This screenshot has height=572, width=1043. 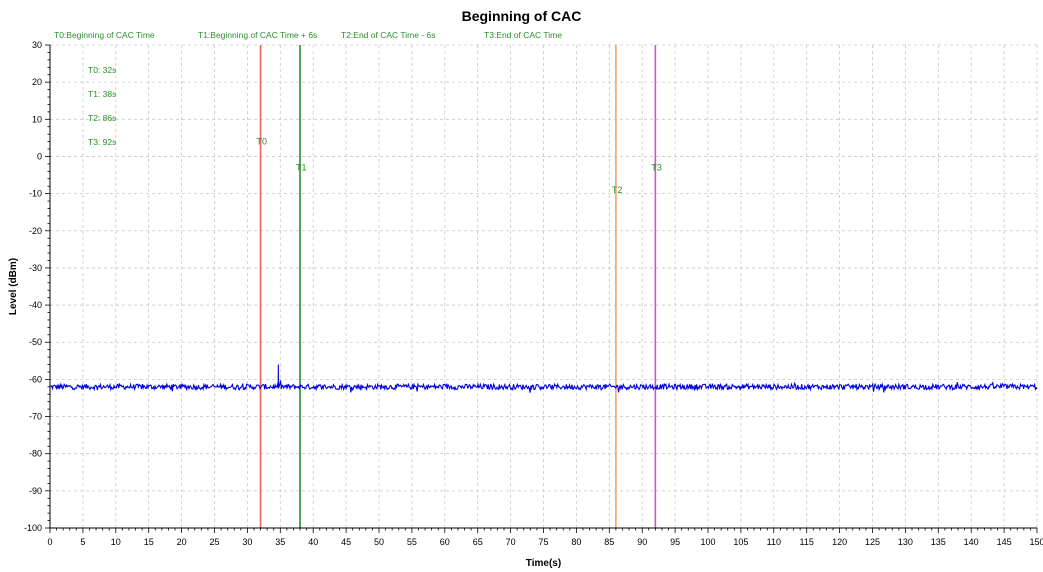 What do you see at coordinates (301, 168) in the screenshot?
I see `marker-label-t1: T1` at bounding box center [301, 168].